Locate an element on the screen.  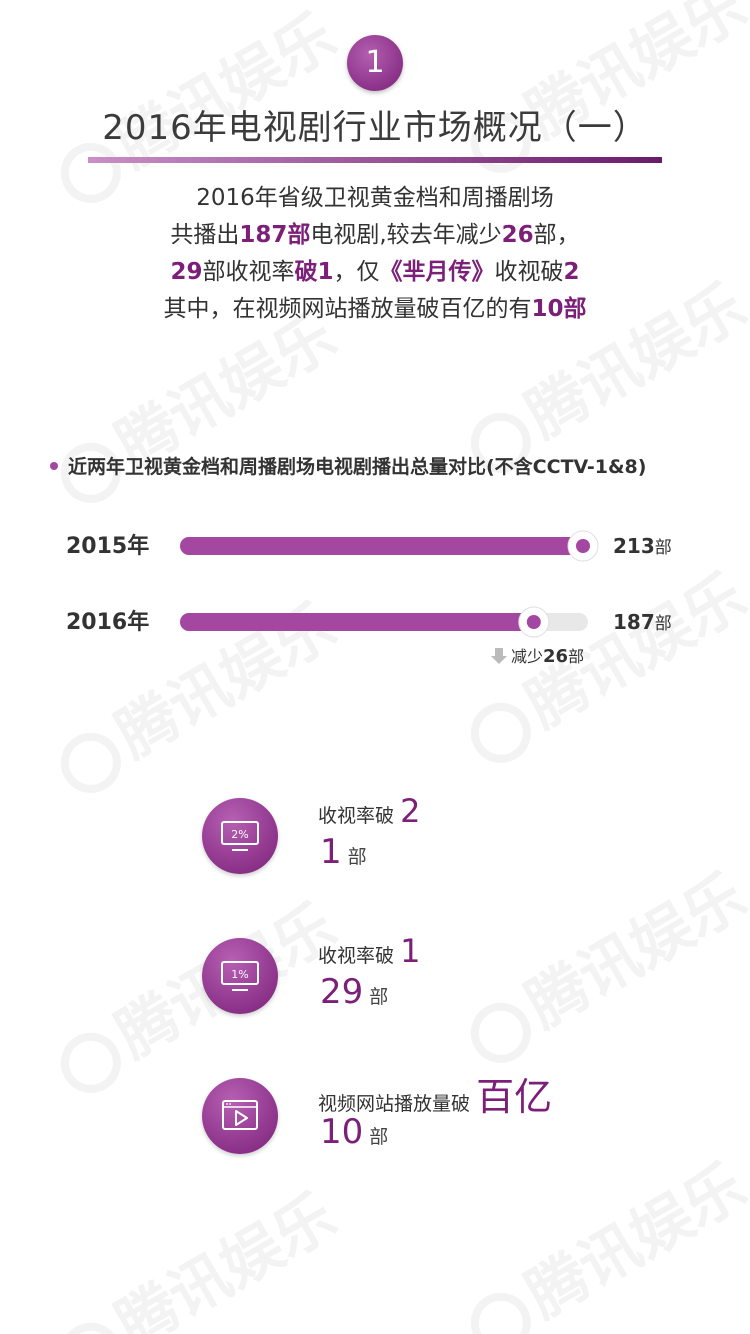
chart-title: 近两年卫视黄金档和周播剧场电视剧播出总量对比(不含CCTV-1&8) is located at coordinates (348, 465).